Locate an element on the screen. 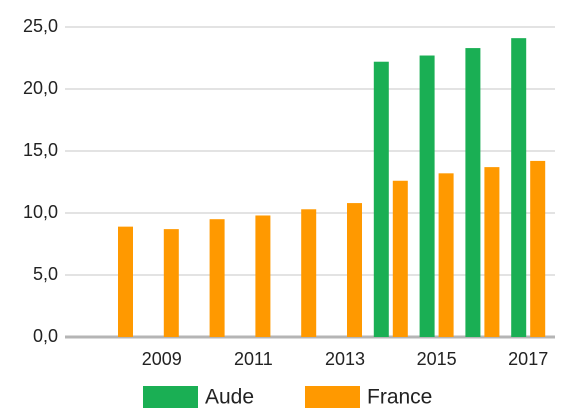 The width and height of the screenshot is (566, 408). legend-label: Aude is located at coordinates (229, 397).